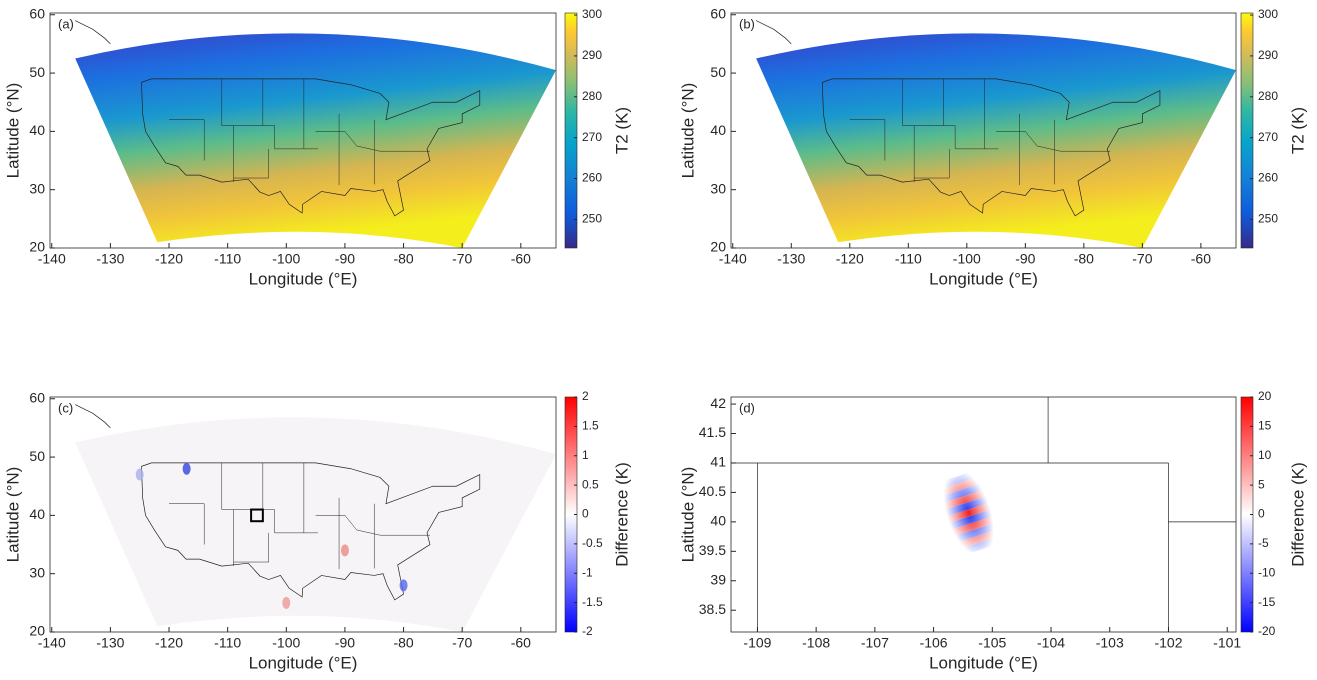  Describe the element at coordinates (65, 407) in the screenshot. I see `panel-label: (c)` at that location.